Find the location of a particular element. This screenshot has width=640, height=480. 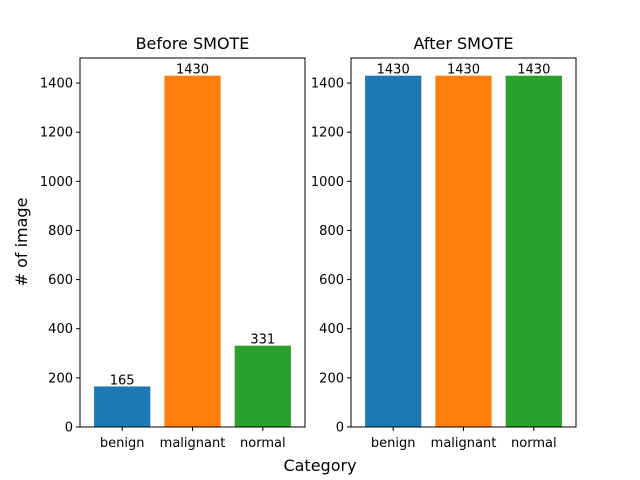

before-smote-y-tick-label: 1200 is located at coordinates (56, 133).